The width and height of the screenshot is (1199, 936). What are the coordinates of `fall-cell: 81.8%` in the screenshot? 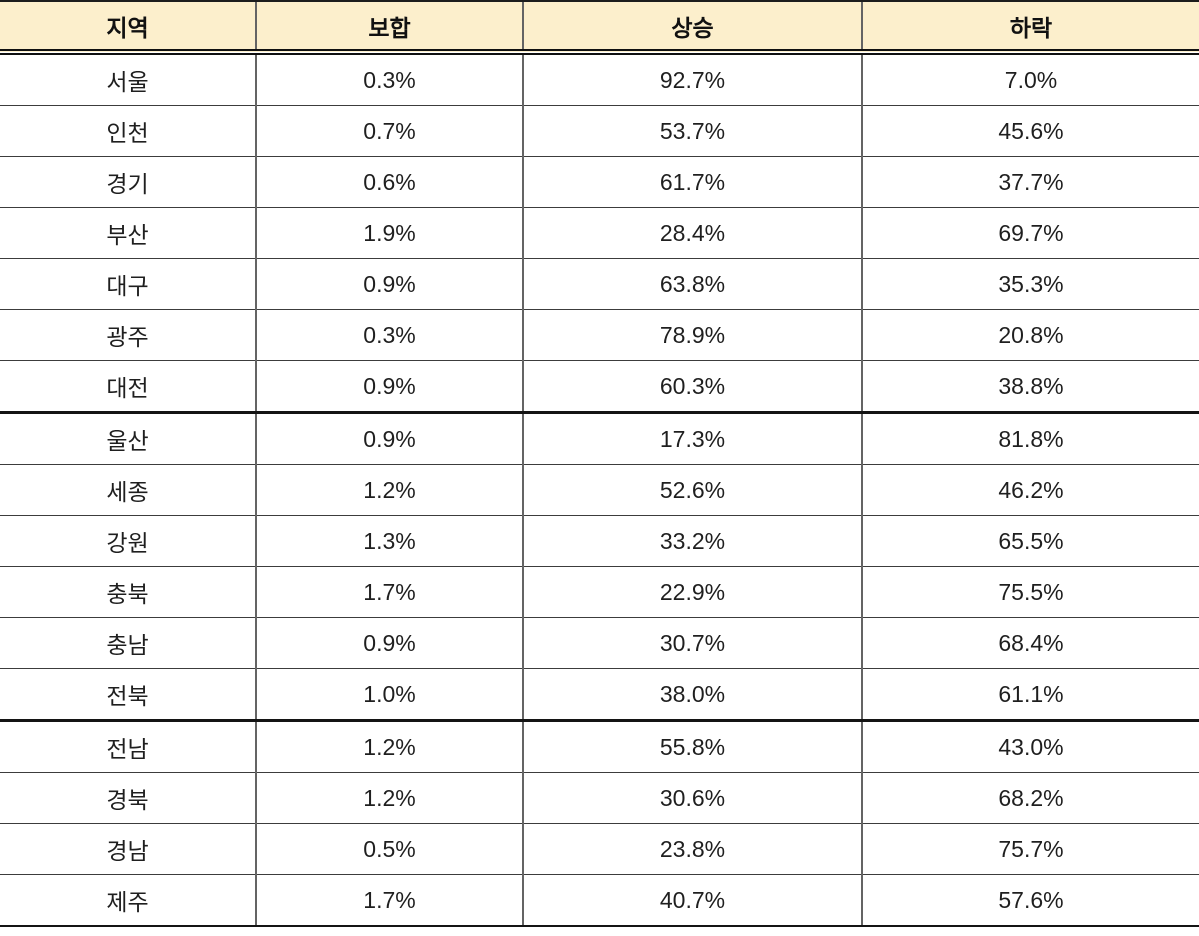 It's located at (1030, 438).